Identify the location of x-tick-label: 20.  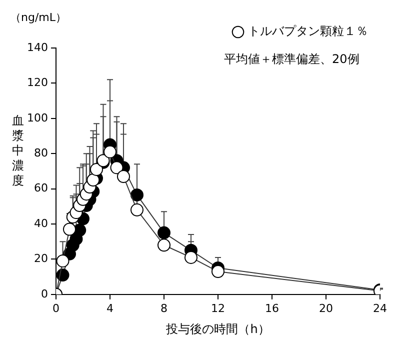
(326, 308).